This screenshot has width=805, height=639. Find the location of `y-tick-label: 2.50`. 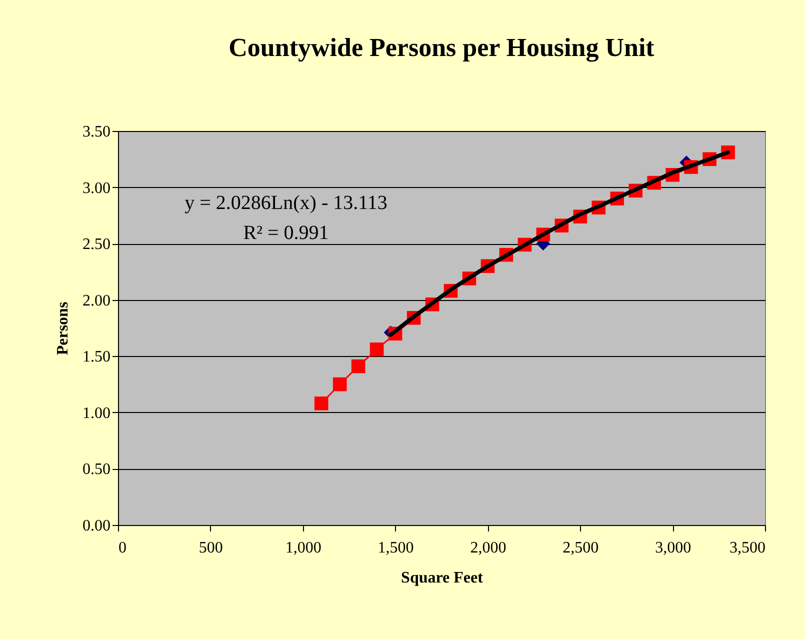

y-tick-label: 2.50 is located at coordinates (96, 245).